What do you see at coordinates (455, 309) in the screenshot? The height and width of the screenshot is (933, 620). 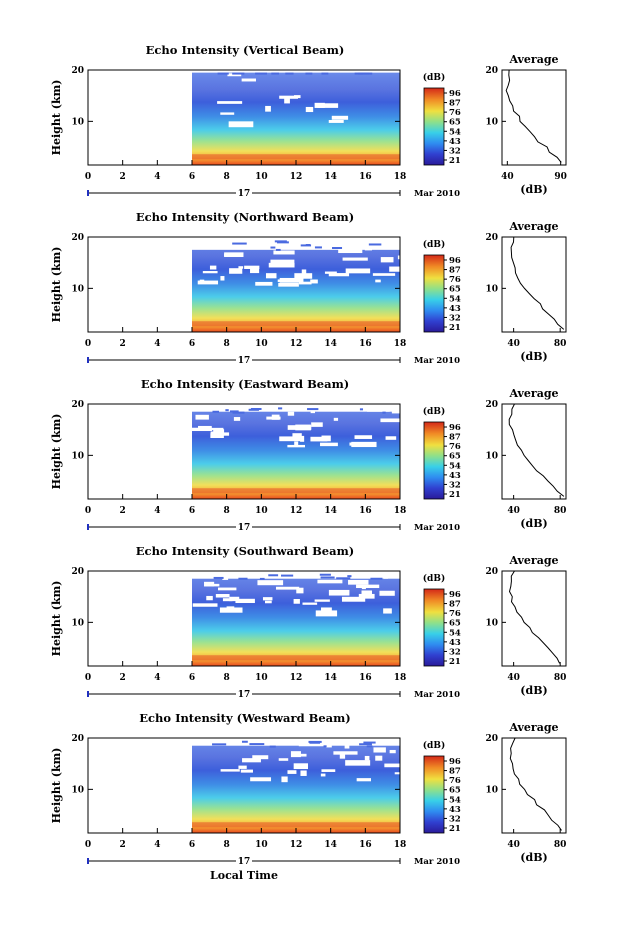 I see `colorbar-tick-label: 43` at bounding box center [455, 309].